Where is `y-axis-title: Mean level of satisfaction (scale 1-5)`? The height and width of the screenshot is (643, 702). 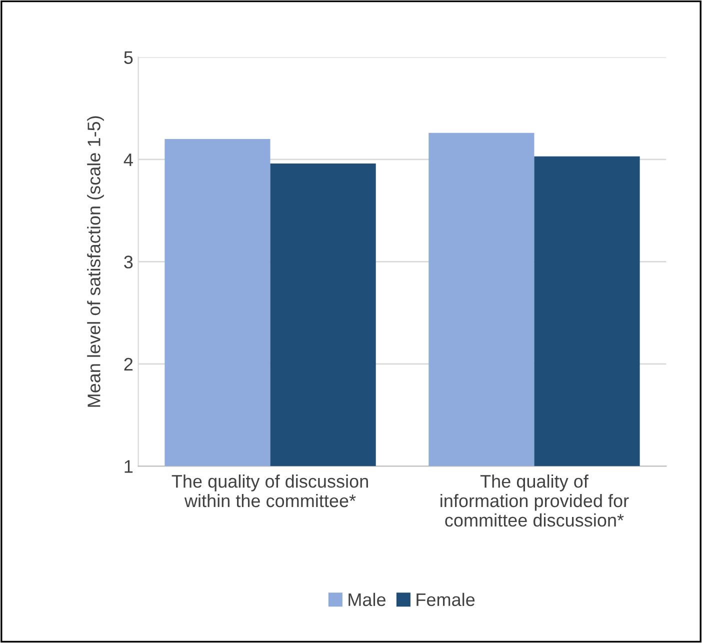 y-axis-title: Mean level of satisfaction (scale 1-5) is located at coordinates (95, 261).